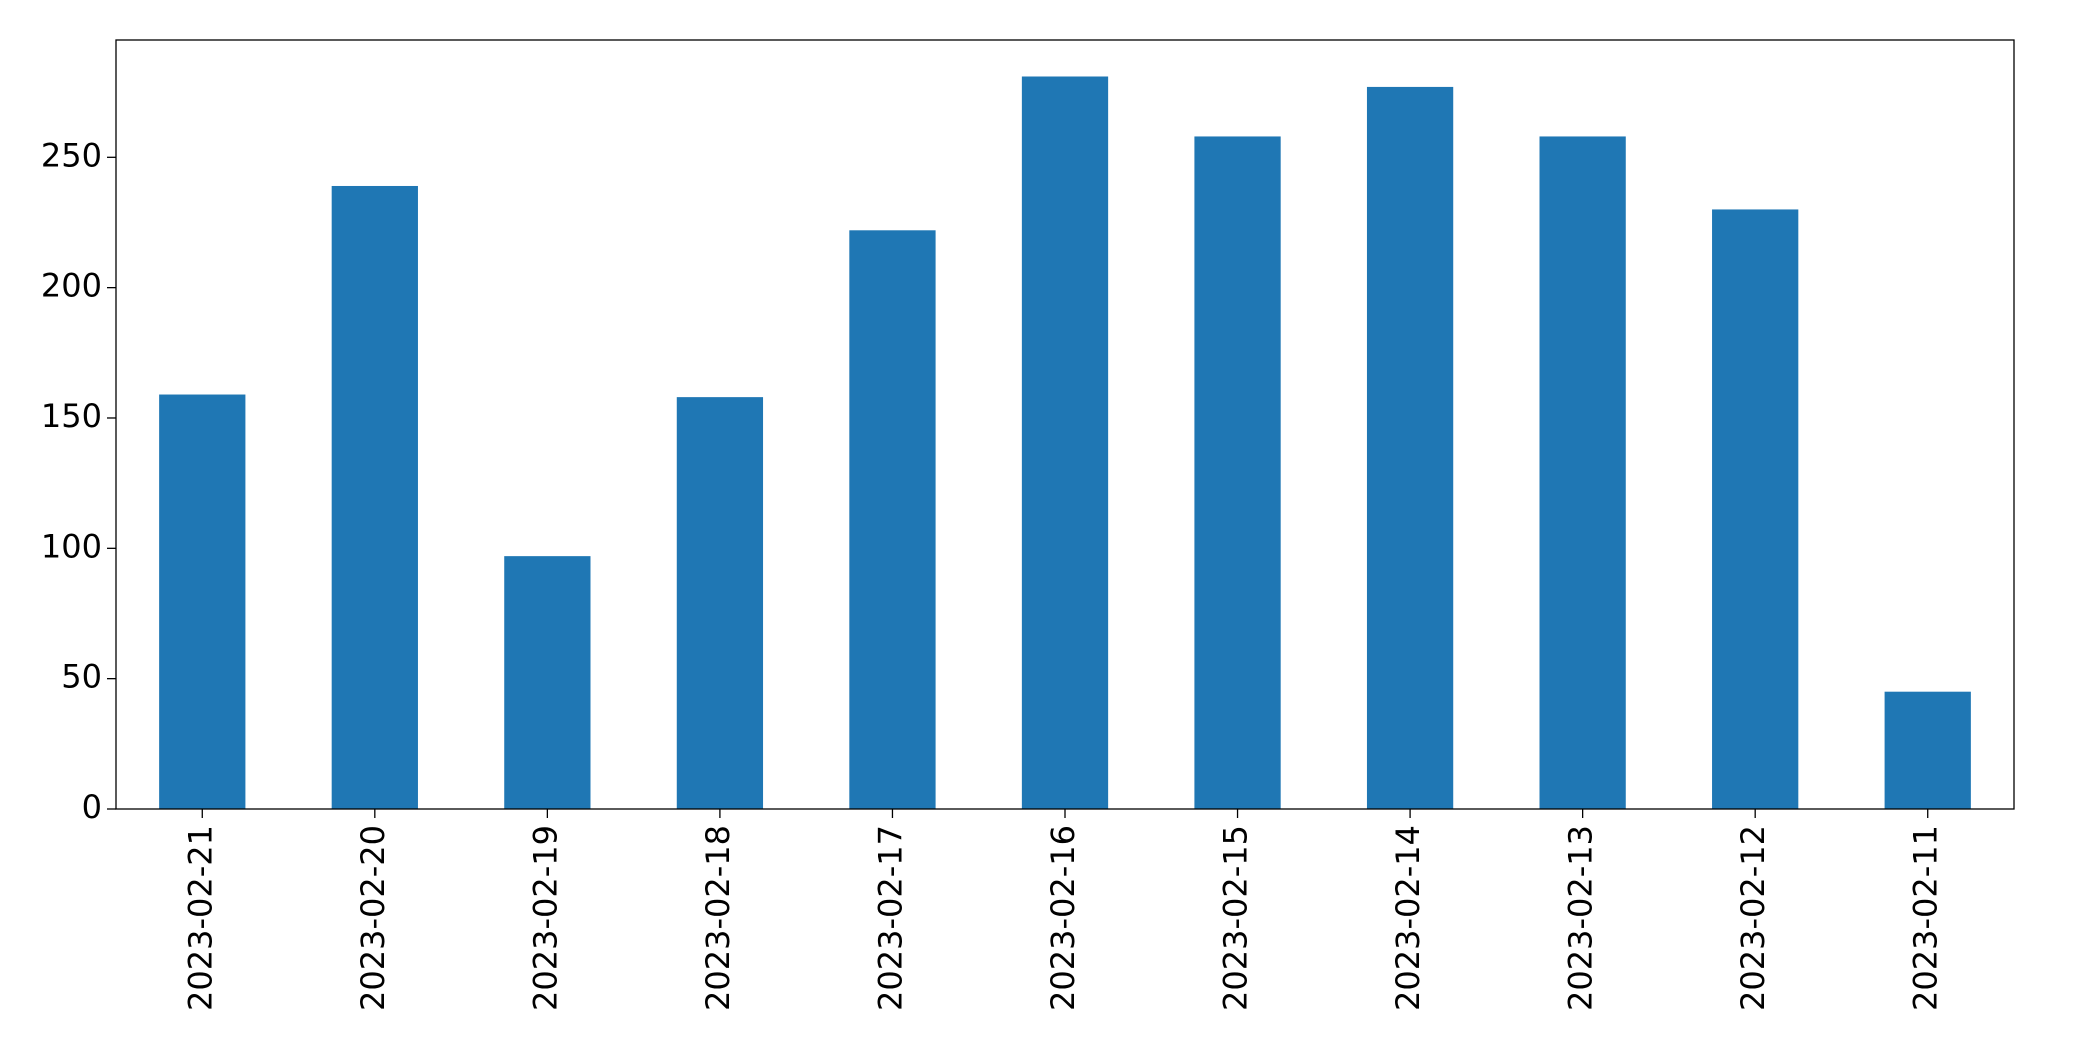 The width and height of the screenshot is (2093, 1061). I want to click on x-tick-label: 2023-02-16, so click(1063, 918).